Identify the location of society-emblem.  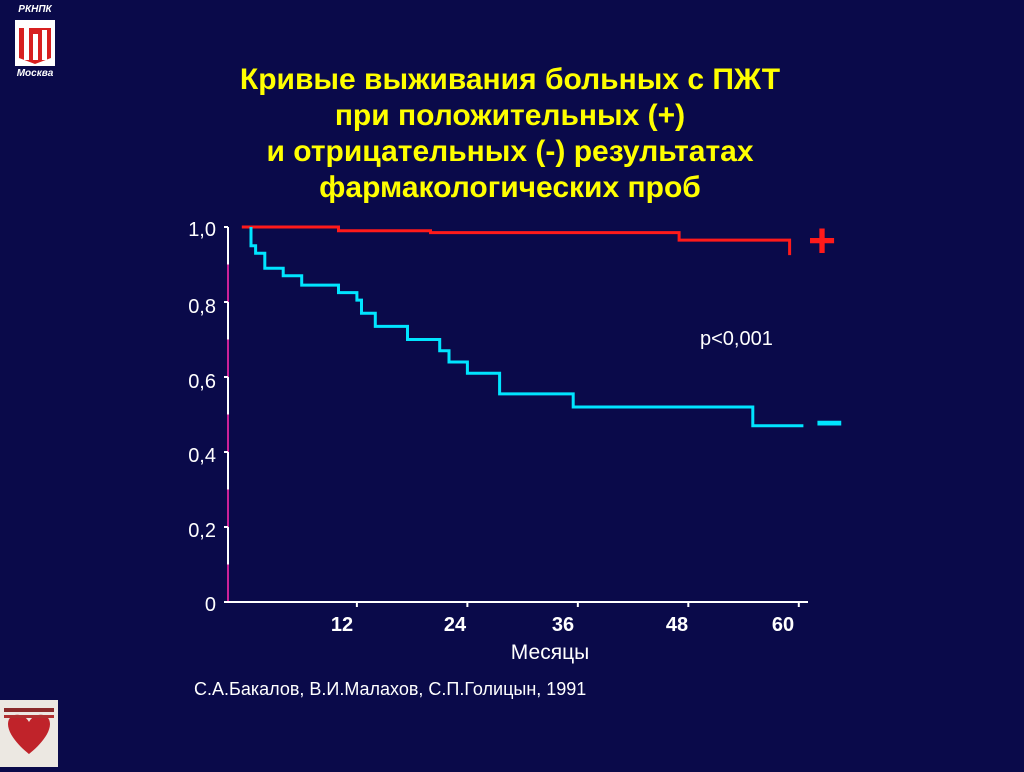
(29, 733).